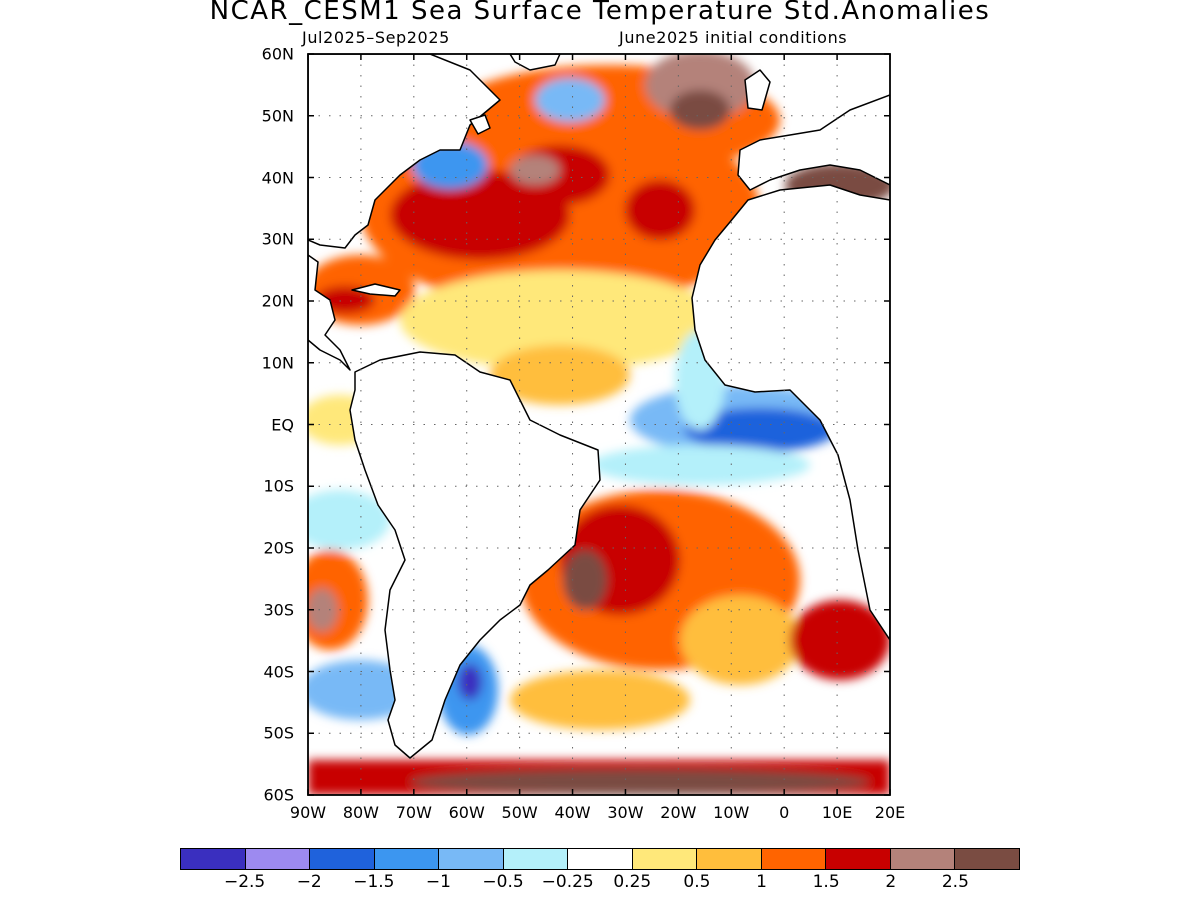 The height and width of the screenshot is (900, 1200). Describe the element at coordinates (761, 882) in the screenshot. I see `colorbar-label: 1` at that location.